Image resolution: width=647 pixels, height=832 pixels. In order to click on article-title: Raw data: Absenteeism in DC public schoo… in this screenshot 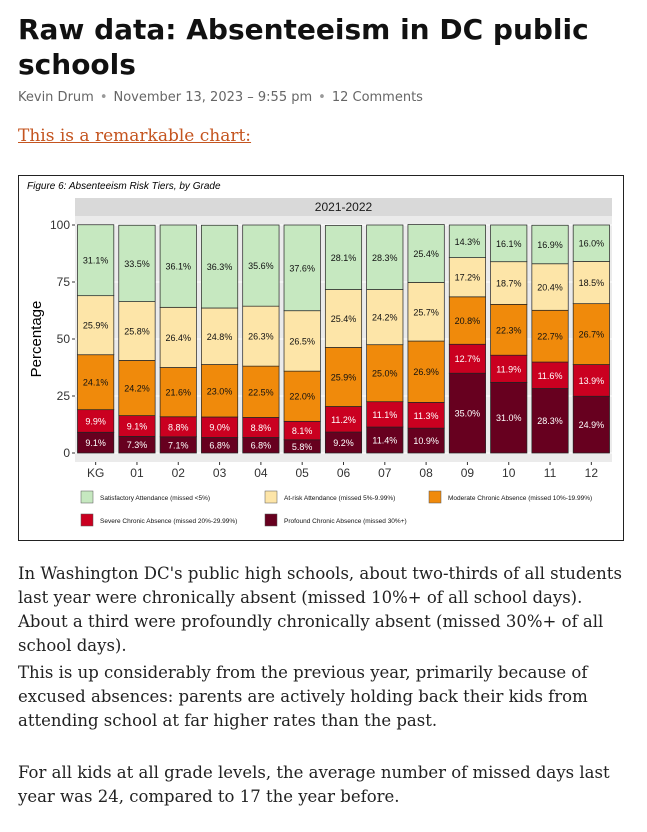, I will do `click(303, 47)`.